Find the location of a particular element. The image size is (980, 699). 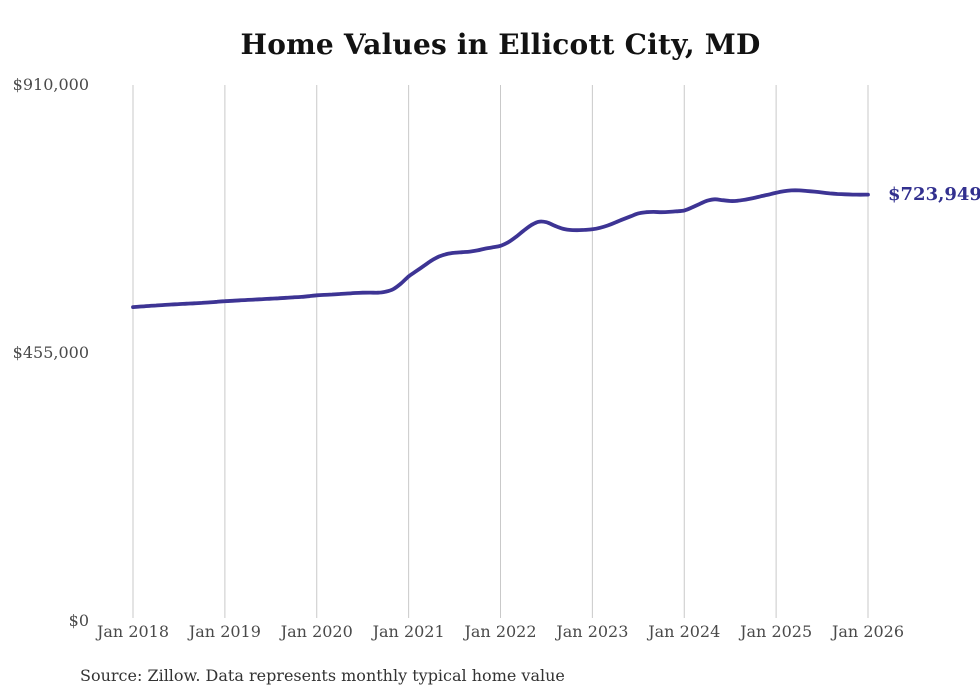

current-value-label: $723,949 is located at coordinates (934, 194).